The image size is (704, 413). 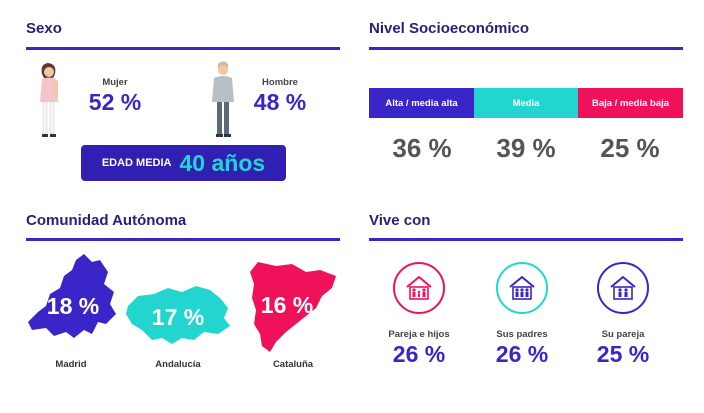 I want to click on vive-title: Vive con, so click(x=400, y=220).